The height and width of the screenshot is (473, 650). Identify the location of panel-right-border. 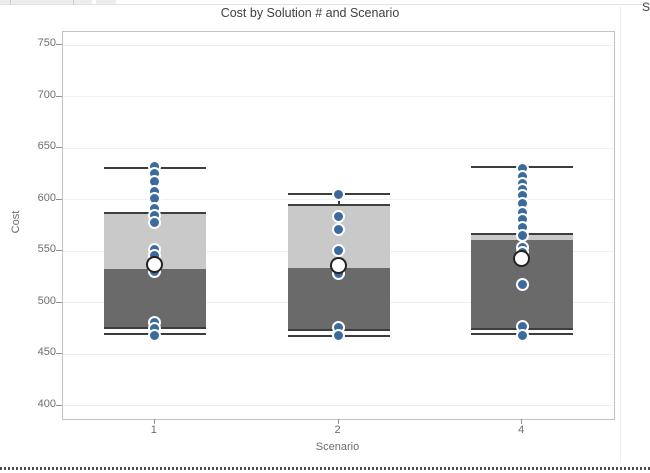
(620, 234).